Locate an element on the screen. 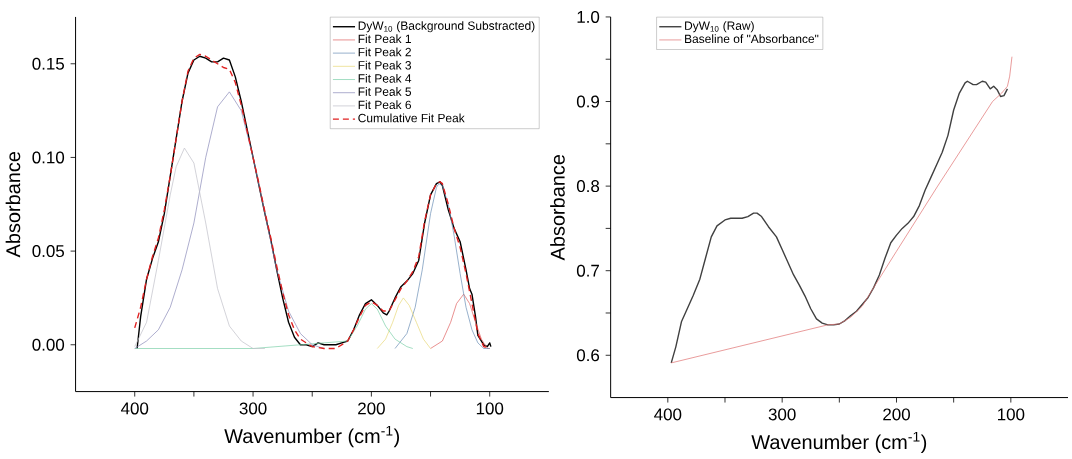 This screenshot has height=459, width=1072. y-tick-label: 0.7 is located at coordinates (587, 270).